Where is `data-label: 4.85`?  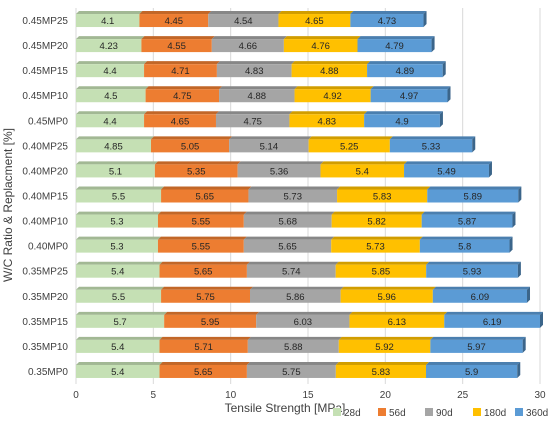
data-label: 4.85 is located at coordinates (113, 146).